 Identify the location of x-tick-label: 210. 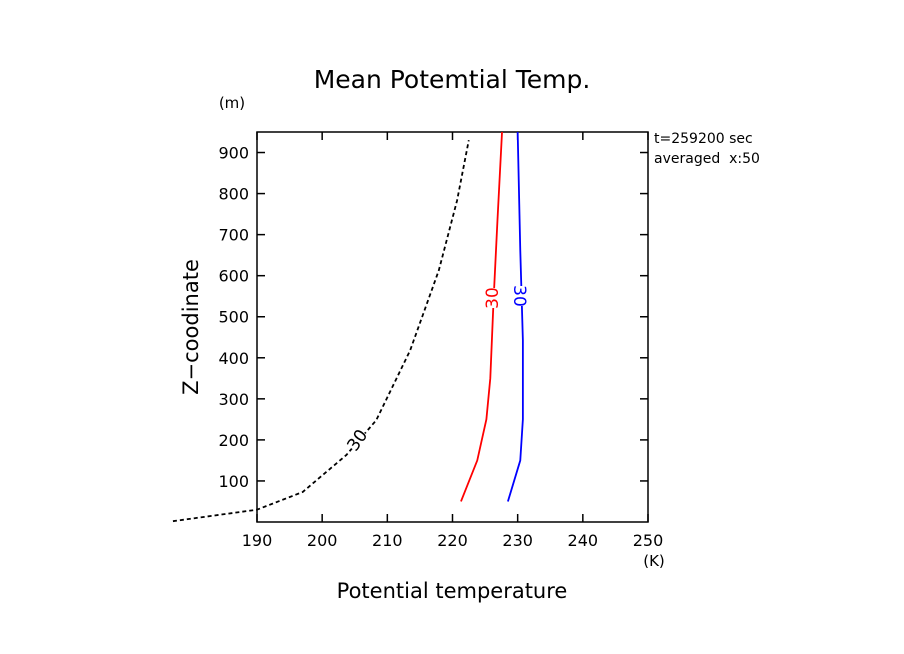
(387, 540).